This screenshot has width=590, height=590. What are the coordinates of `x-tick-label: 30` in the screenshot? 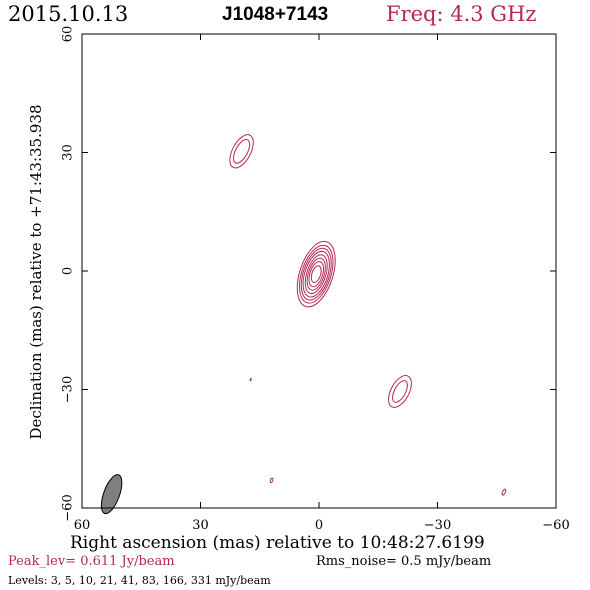 It's located at (200, 525).